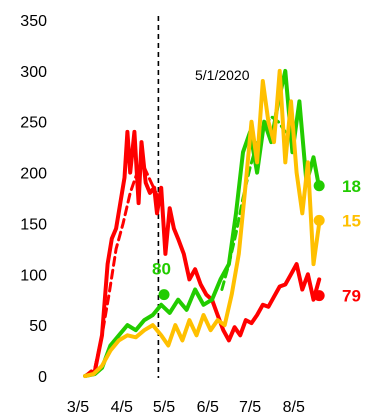 The width and height of the screenshot is (365, 419). What do you see at coordinates (351, 186) in the screenshot?
I see `series-end-label: 18` at bounding box center [351, 186].